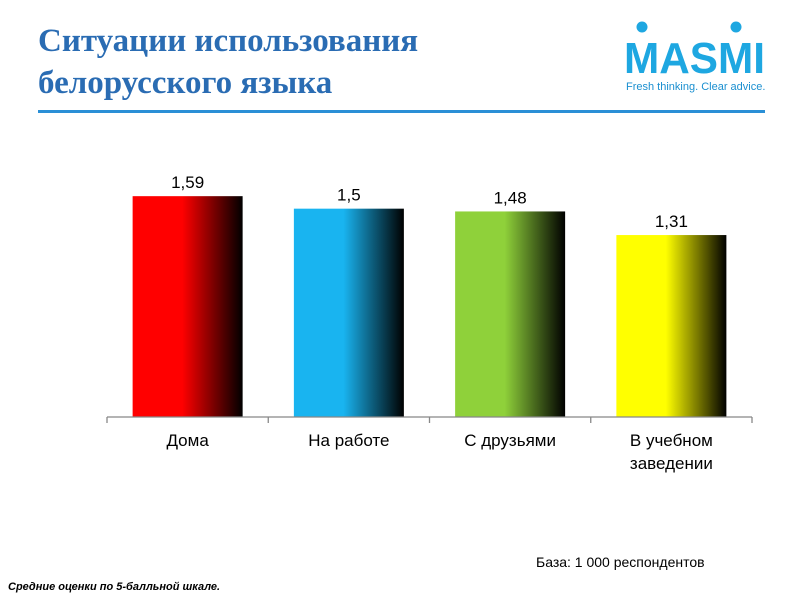 This screenshot has height=600, width=800. I want to click on logo-dot-left, so click(642, 27).